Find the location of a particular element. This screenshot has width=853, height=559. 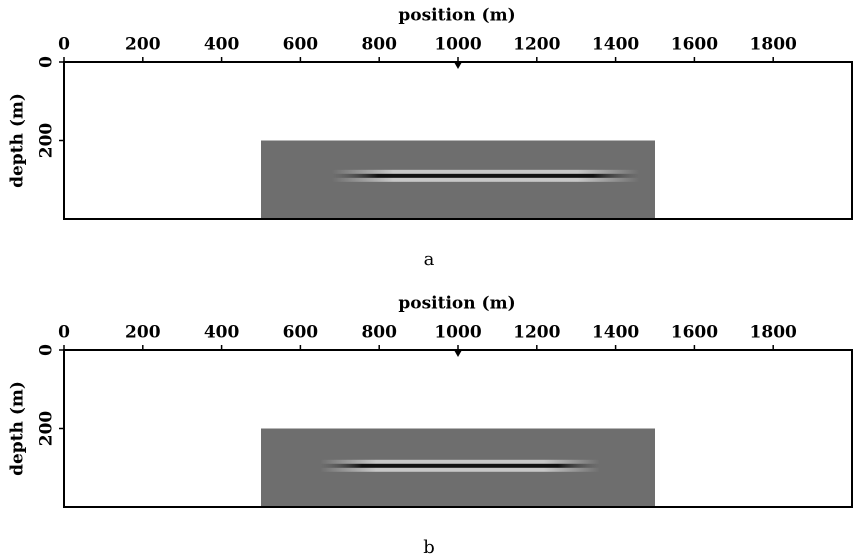

caption: b is located at coordinates (429, 547).